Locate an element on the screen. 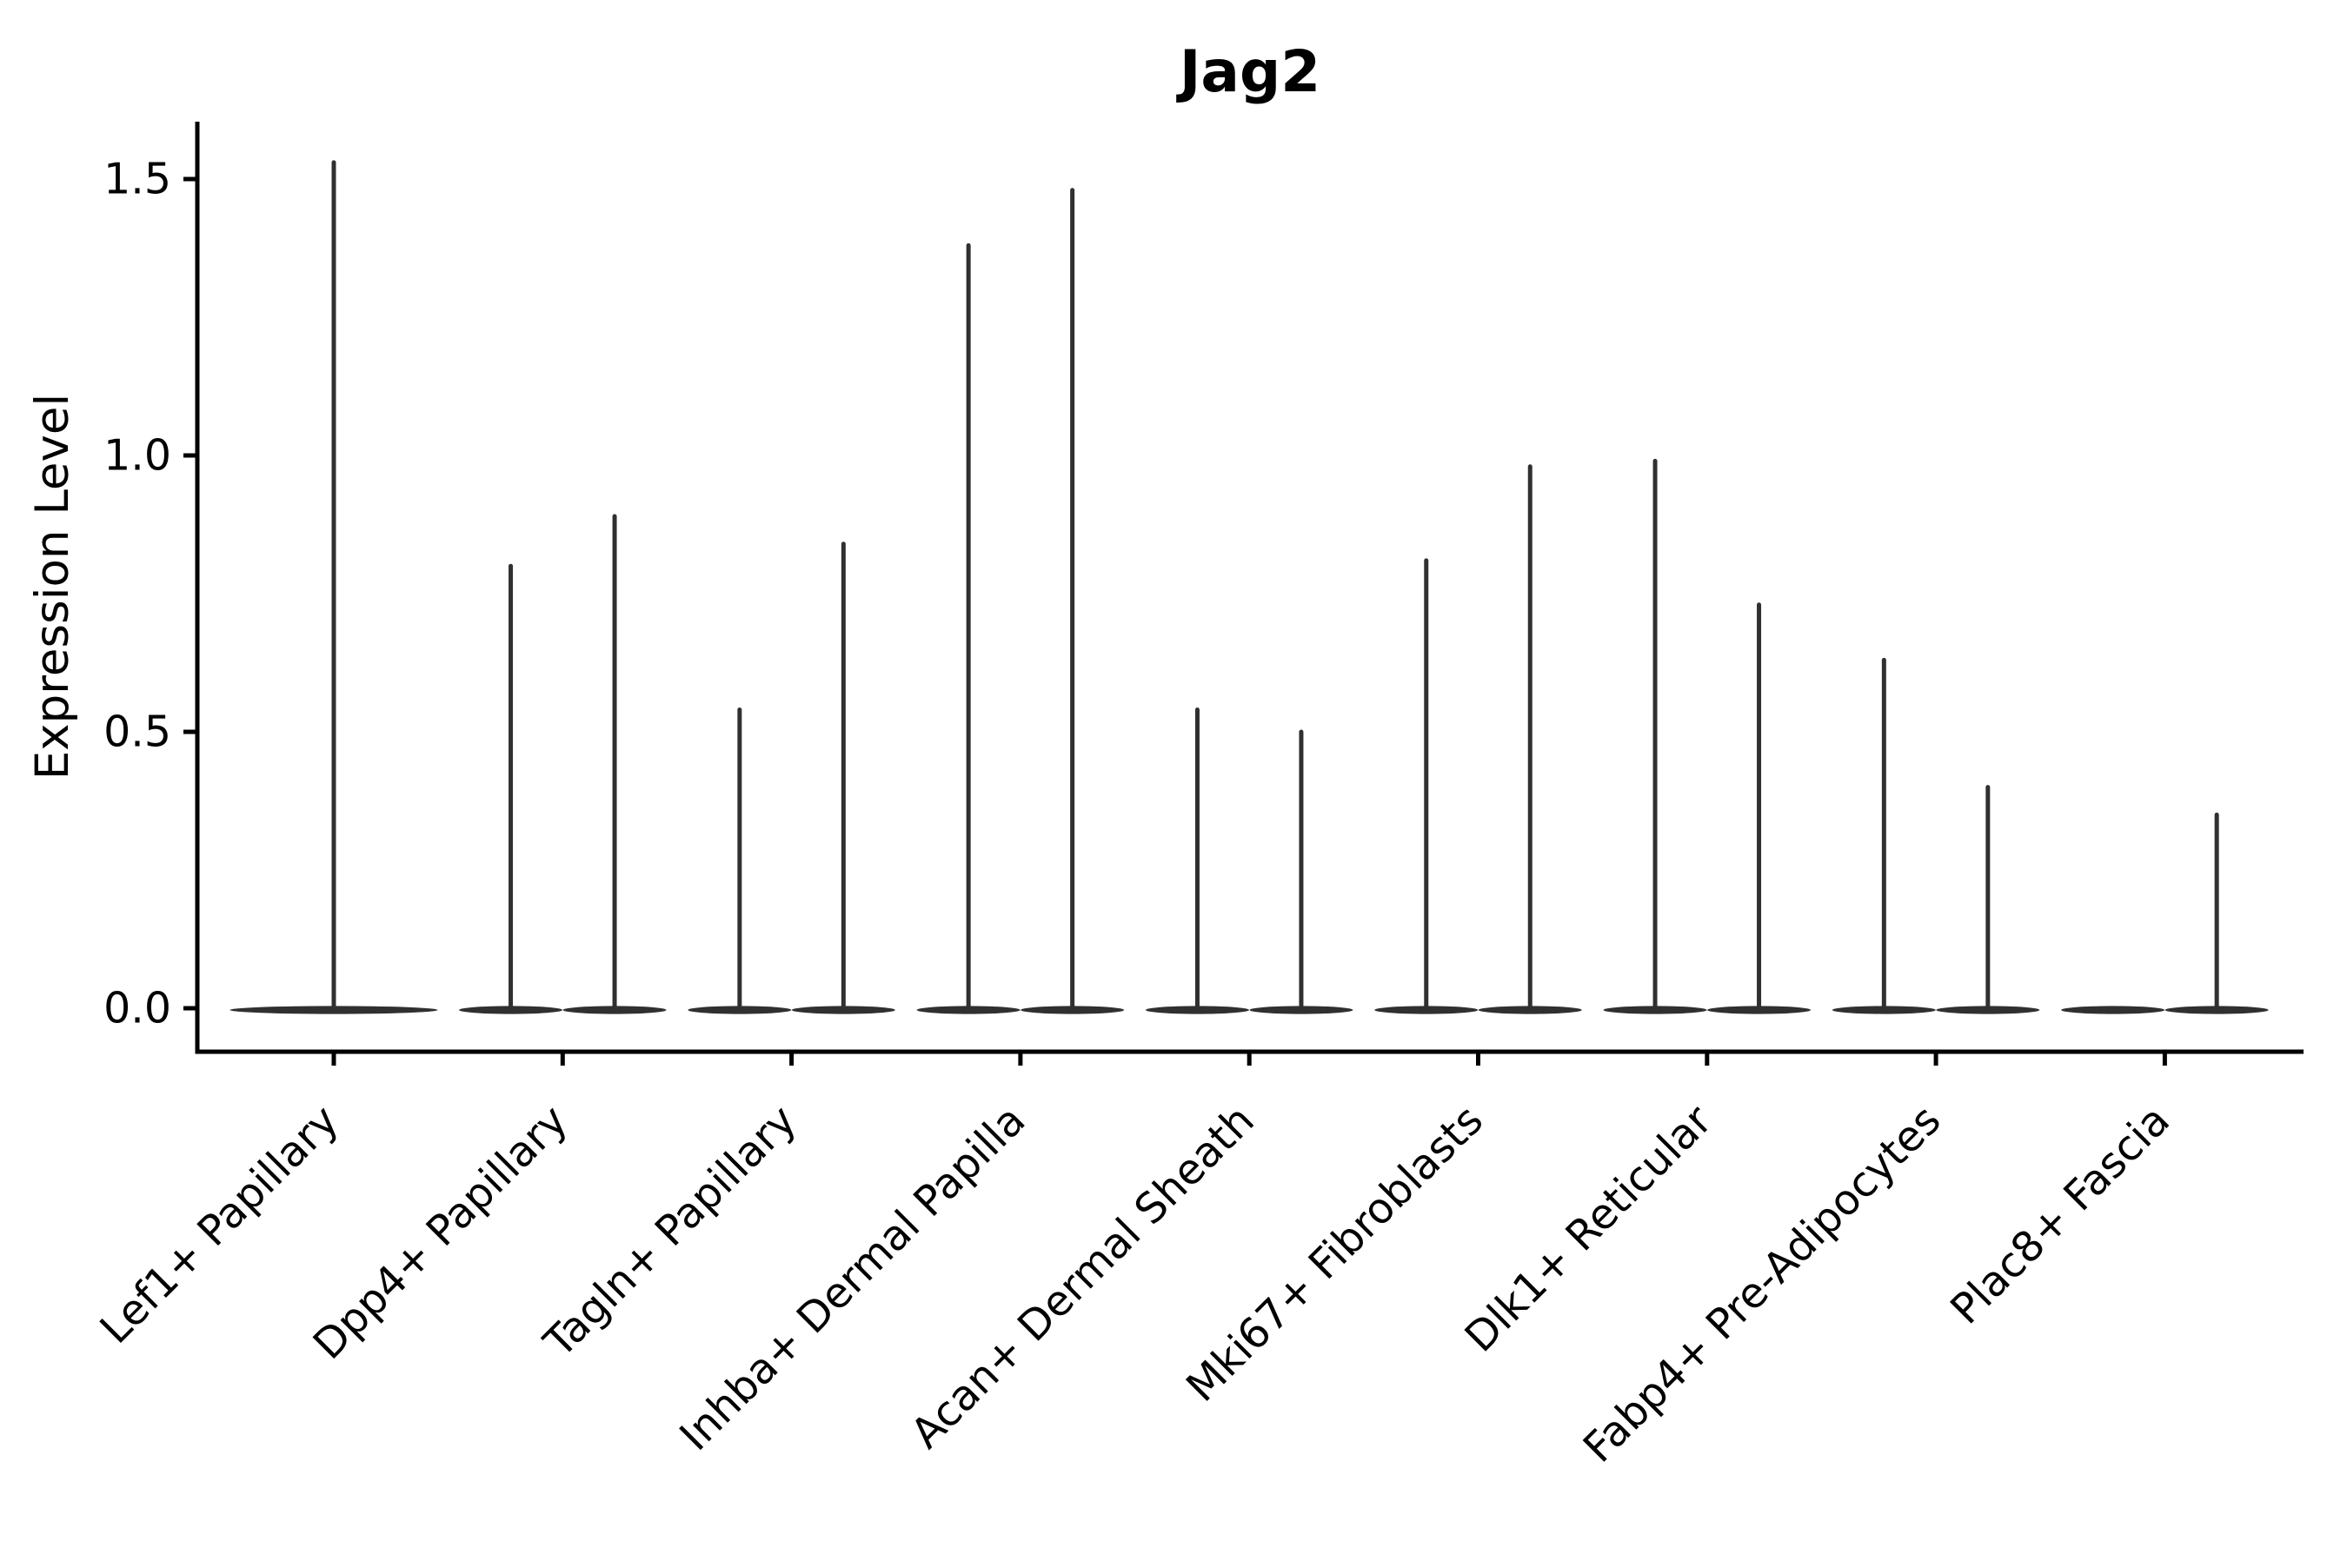 This screenshot has width=2347, height=1568. chart-title: Jag2 is located at coordinates (1248, 71).